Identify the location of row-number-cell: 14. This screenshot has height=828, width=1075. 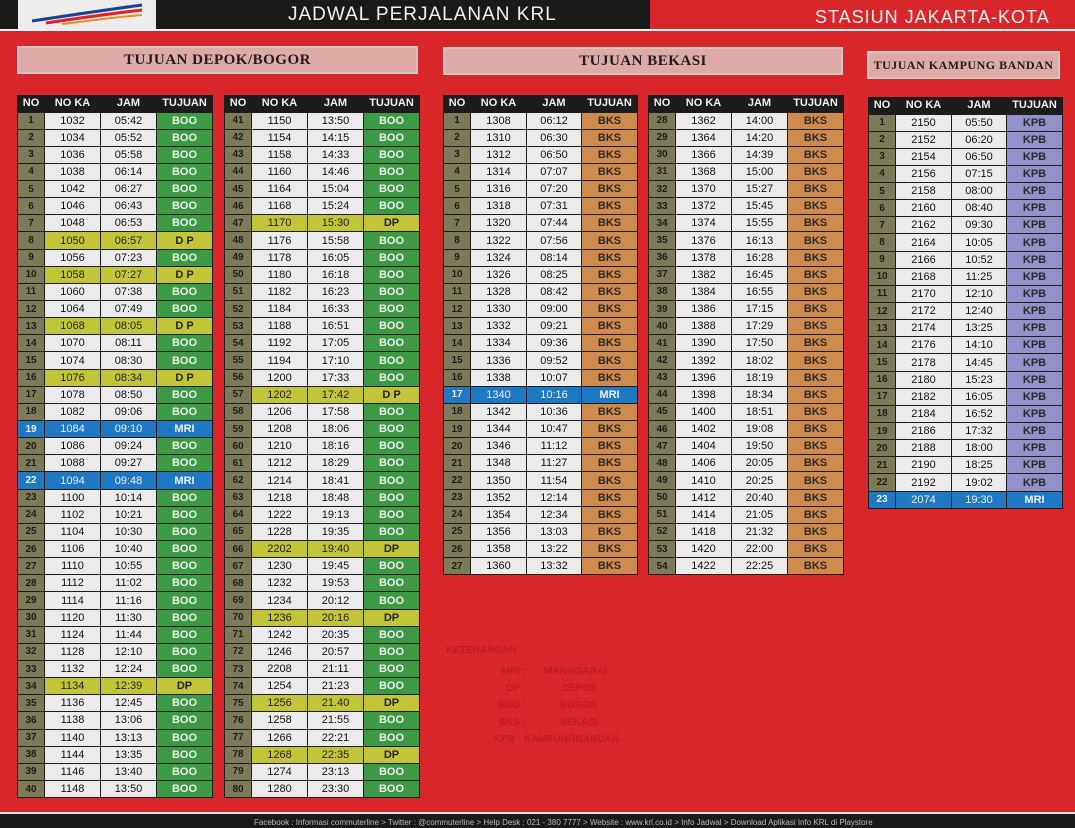
(882, 345).